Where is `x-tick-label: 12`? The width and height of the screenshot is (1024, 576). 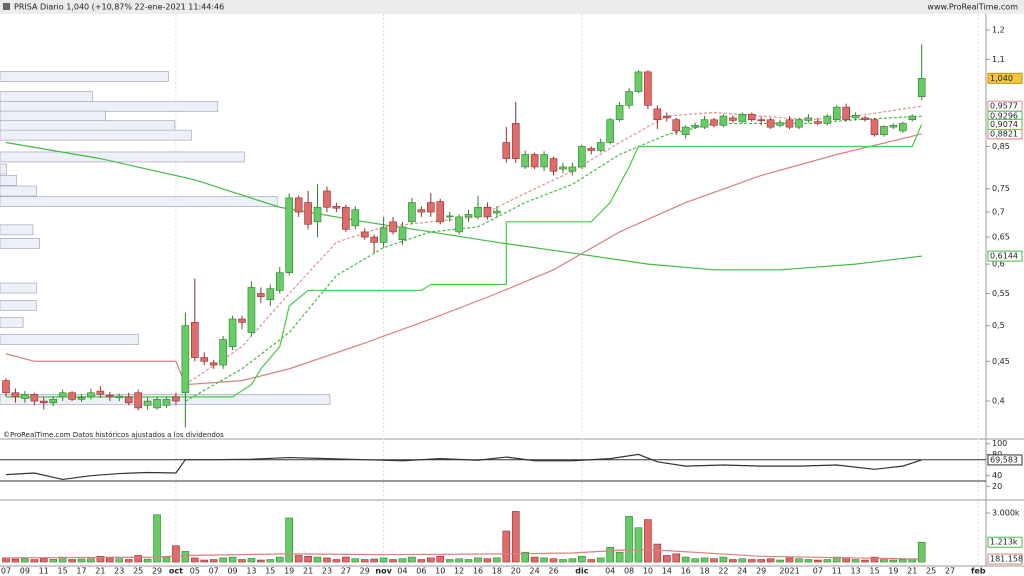
x-tick-label: 12 is located at coordinates (459, 571).